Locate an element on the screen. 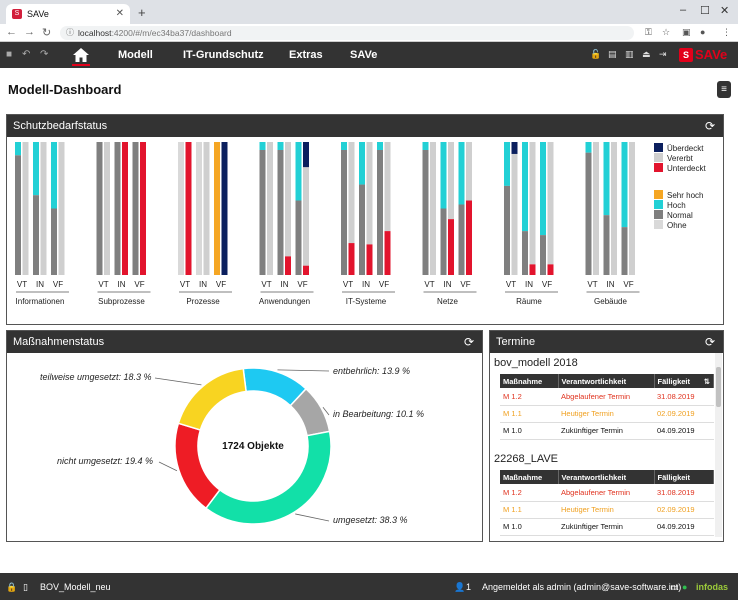 Image resolution: width=738 pixels, height=600 pixels. bar-Gebäude-VT-status-vererbt is located at coordinates (596, 208).